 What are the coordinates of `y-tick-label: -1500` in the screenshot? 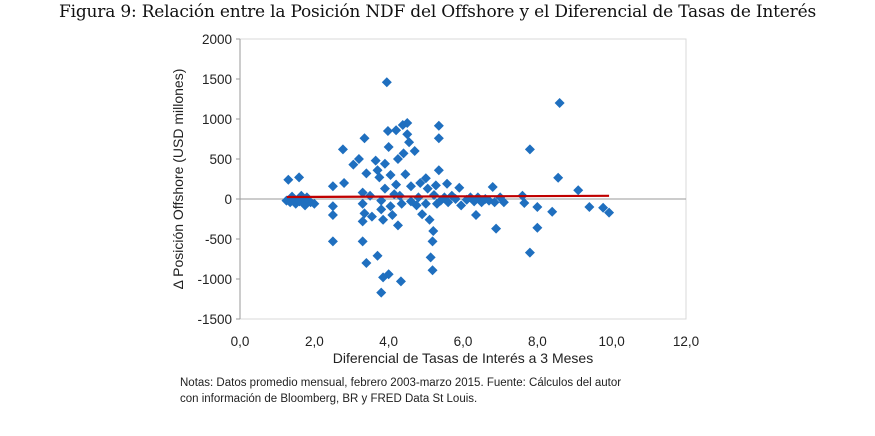 It's located at (214, 319).